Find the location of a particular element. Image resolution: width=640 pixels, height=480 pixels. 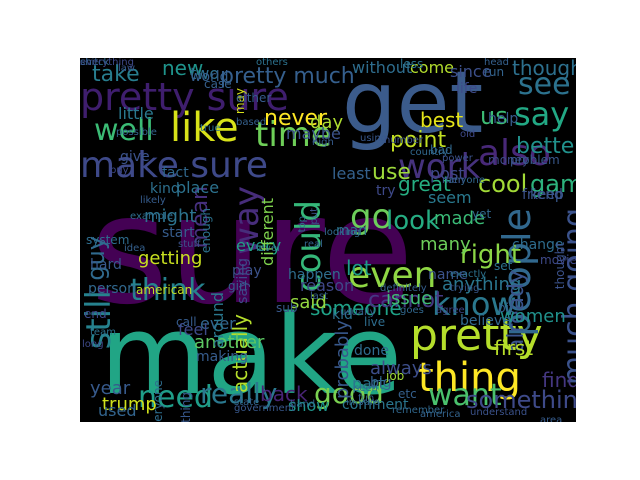

cloud-word: run is located at coordinates (494, 72).